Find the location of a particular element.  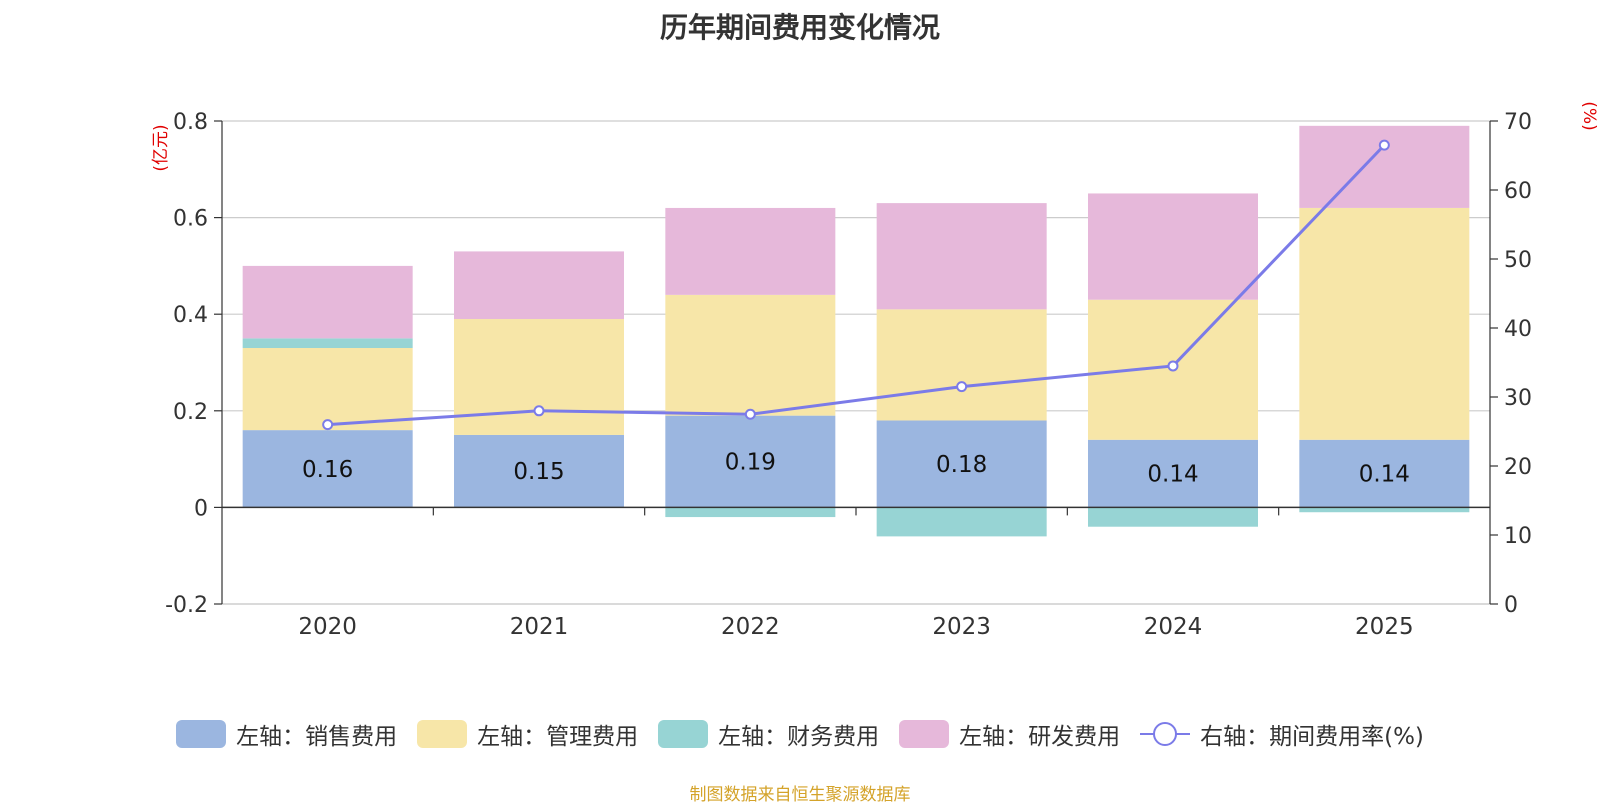

rate-point-2022 is located at coordinates (750, 414).